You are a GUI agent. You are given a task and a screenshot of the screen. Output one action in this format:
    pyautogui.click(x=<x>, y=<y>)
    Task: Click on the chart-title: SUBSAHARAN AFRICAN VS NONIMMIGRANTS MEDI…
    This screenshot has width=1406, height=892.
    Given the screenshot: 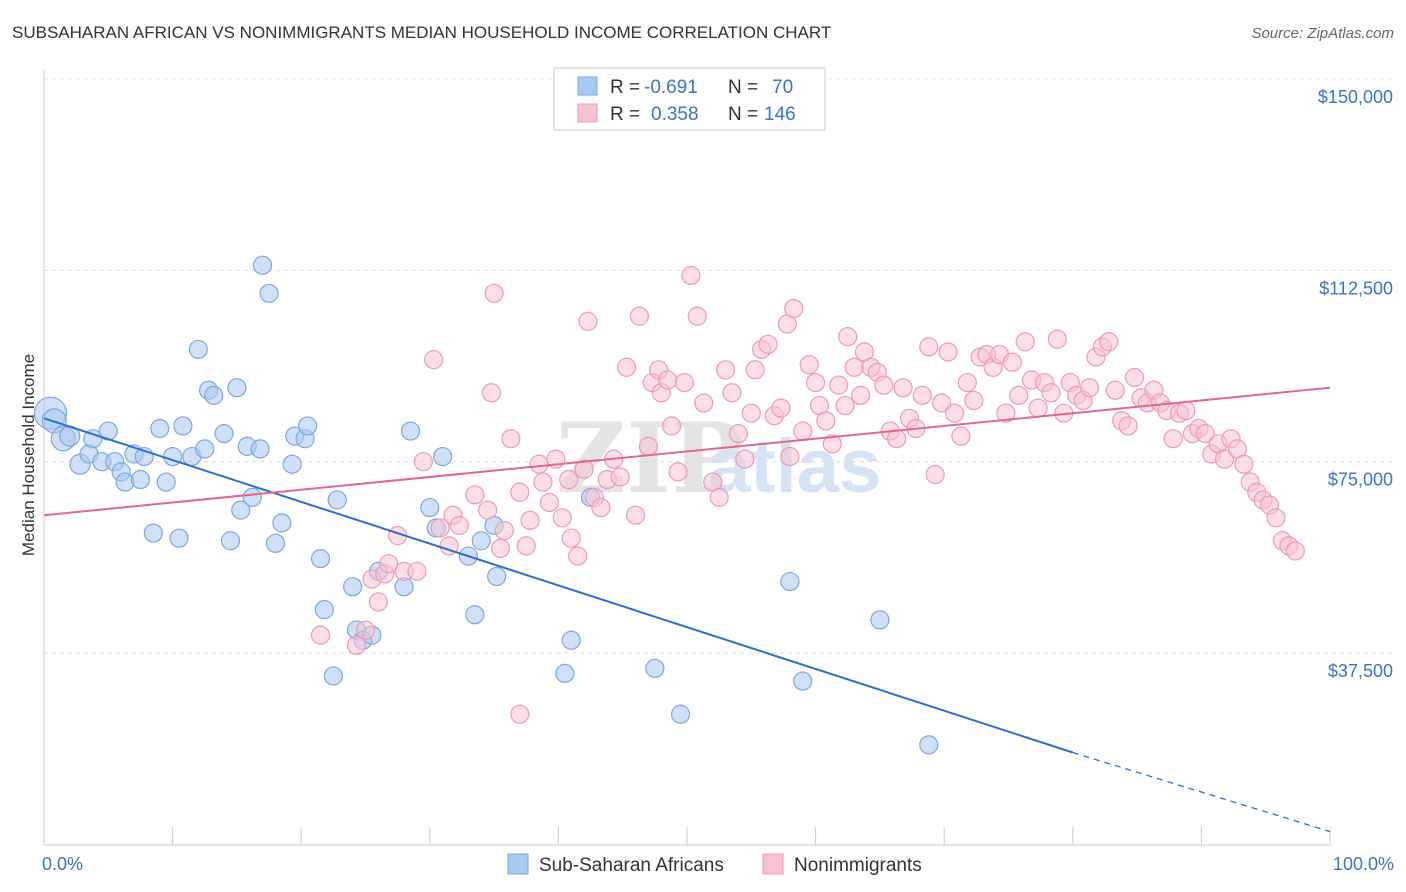 What is the action you would take?
    pyautogui.click(x=421, y=32)
    